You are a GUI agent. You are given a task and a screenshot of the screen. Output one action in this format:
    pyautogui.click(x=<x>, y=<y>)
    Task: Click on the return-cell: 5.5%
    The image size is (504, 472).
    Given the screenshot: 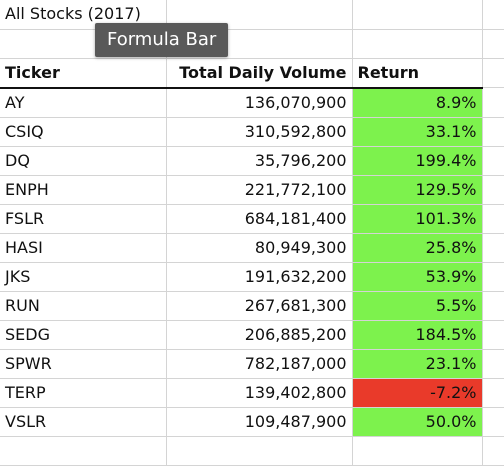 What is the action you would take?
    pyautogui.click(x=417, y=306)
    